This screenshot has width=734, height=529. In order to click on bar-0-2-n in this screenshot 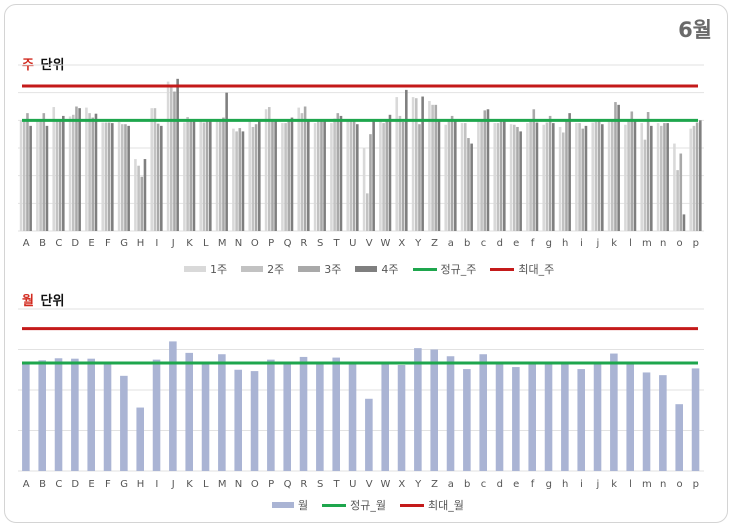, I will do `click(664, 177)`.